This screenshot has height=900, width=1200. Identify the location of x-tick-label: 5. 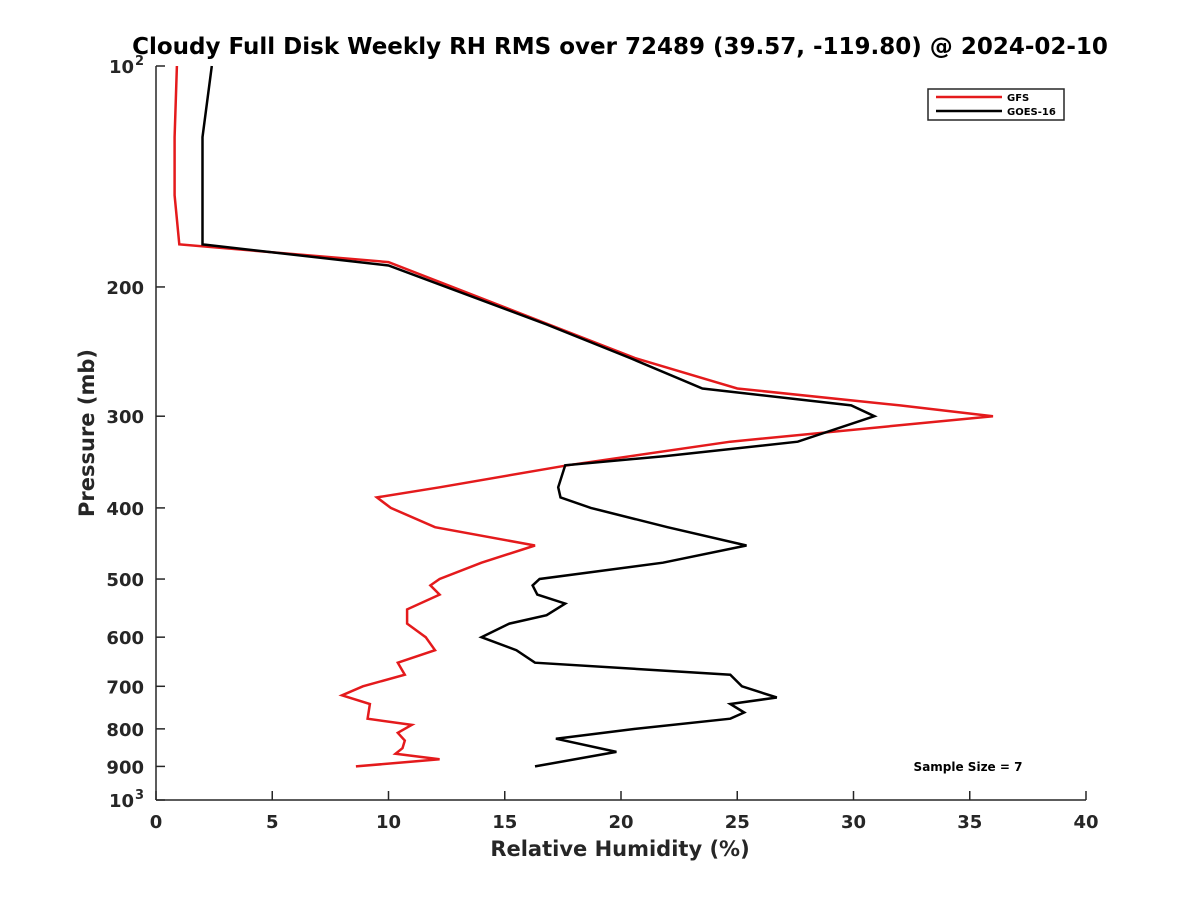
(272, 822).